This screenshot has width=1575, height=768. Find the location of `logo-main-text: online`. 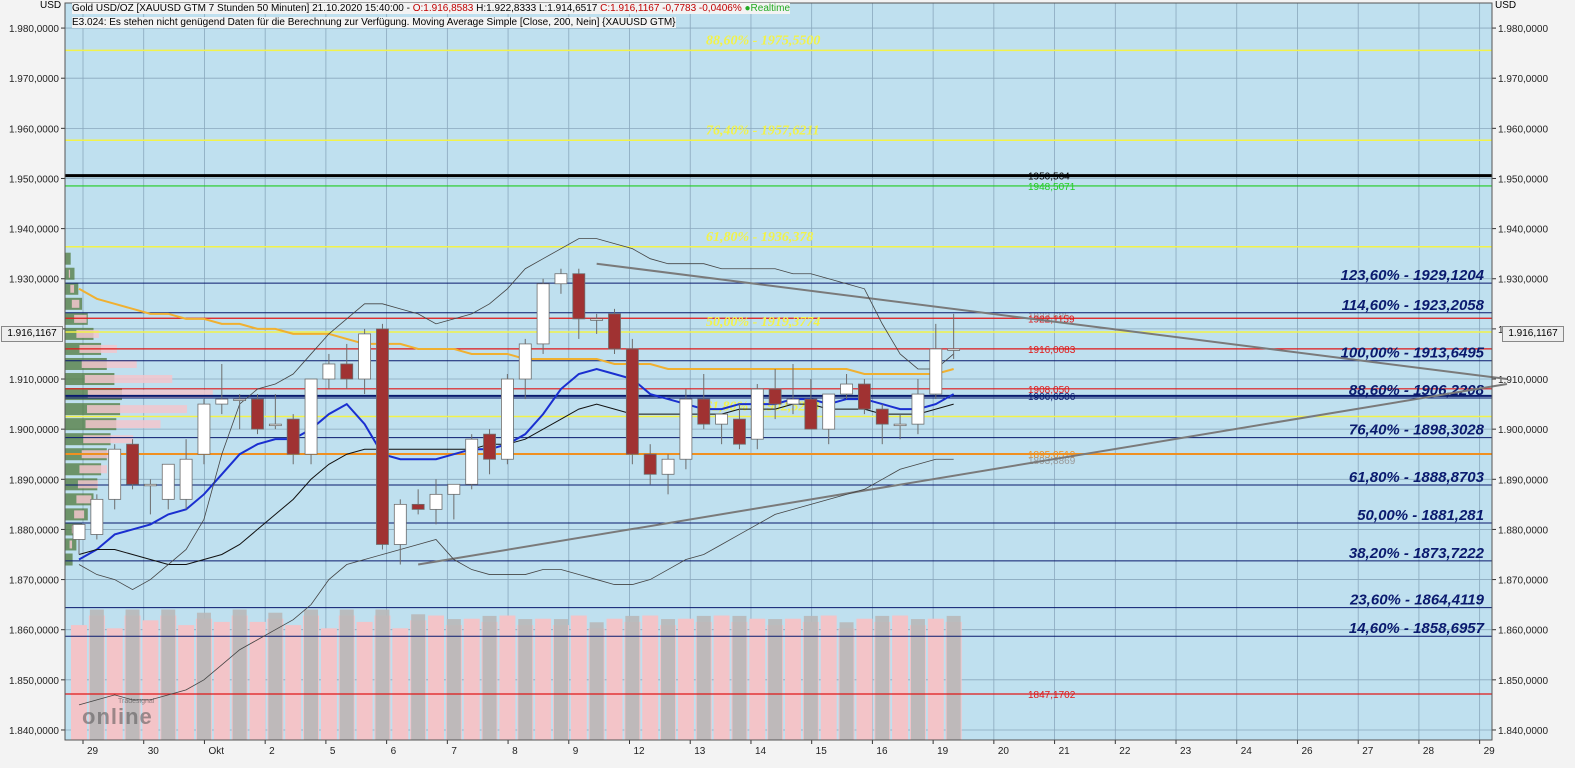

logo-main-text: online is located at coordinates (117, 716).